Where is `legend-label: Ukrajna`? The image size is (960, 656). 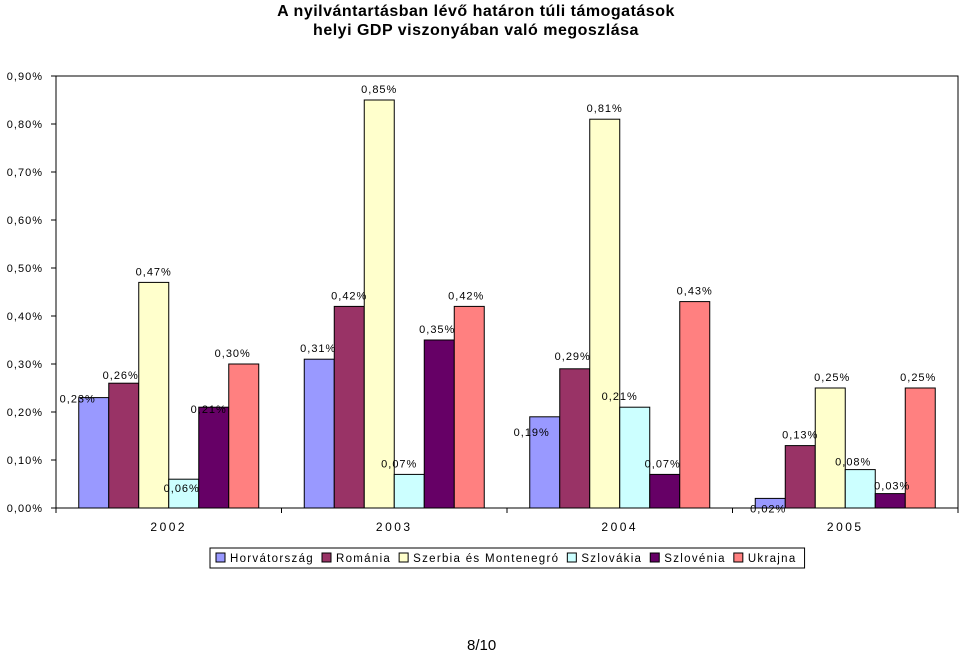 legend-label: Ukrajna is located at coordinates (772, 559).